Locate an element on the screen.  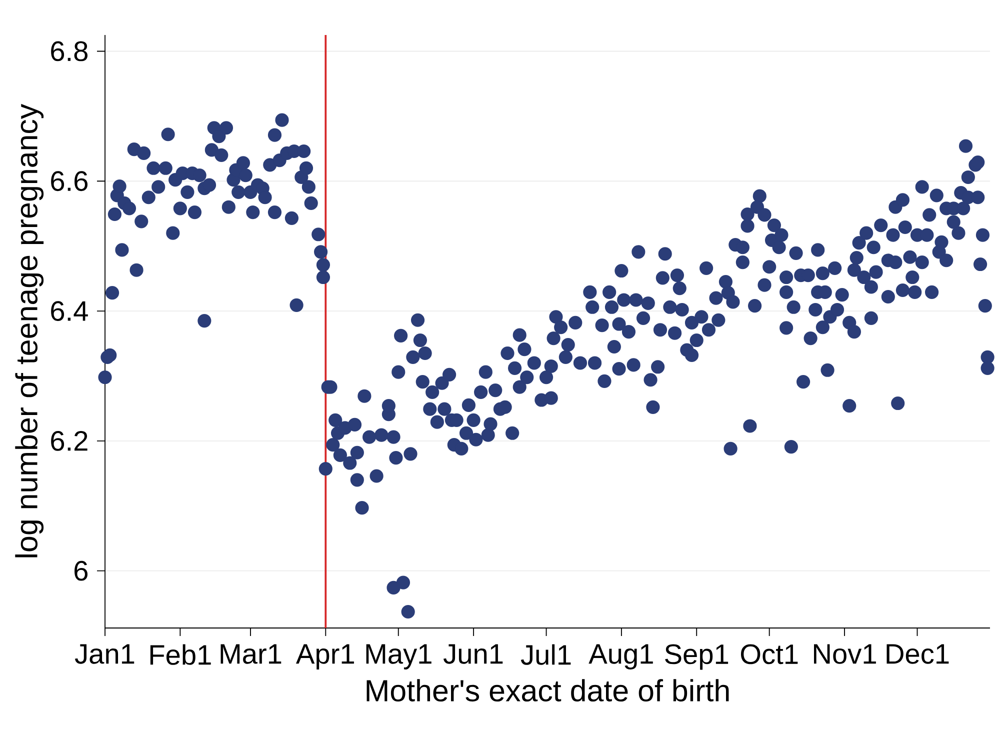
y-tick-label: 6.6 is located at coordinates (69, 181).